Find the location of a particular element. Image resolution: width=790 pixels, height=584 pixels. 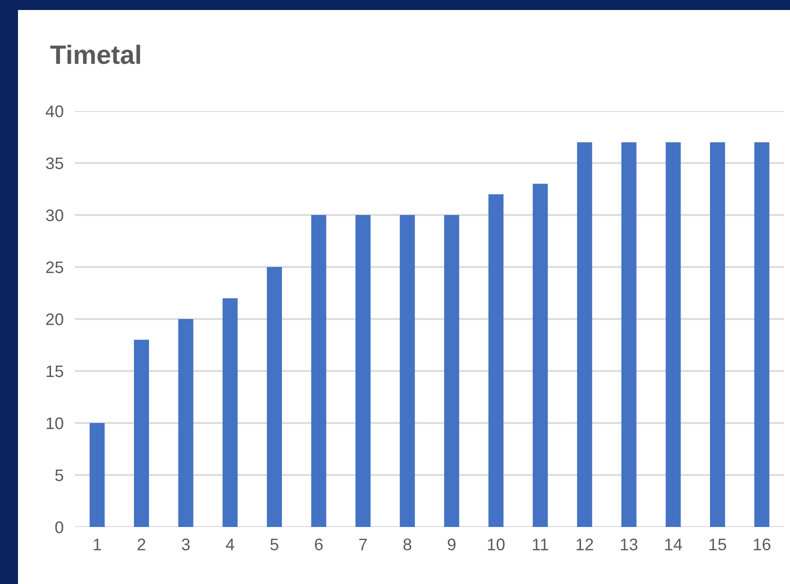

y-tick-label: 15 is located at coordinates (55, 372).